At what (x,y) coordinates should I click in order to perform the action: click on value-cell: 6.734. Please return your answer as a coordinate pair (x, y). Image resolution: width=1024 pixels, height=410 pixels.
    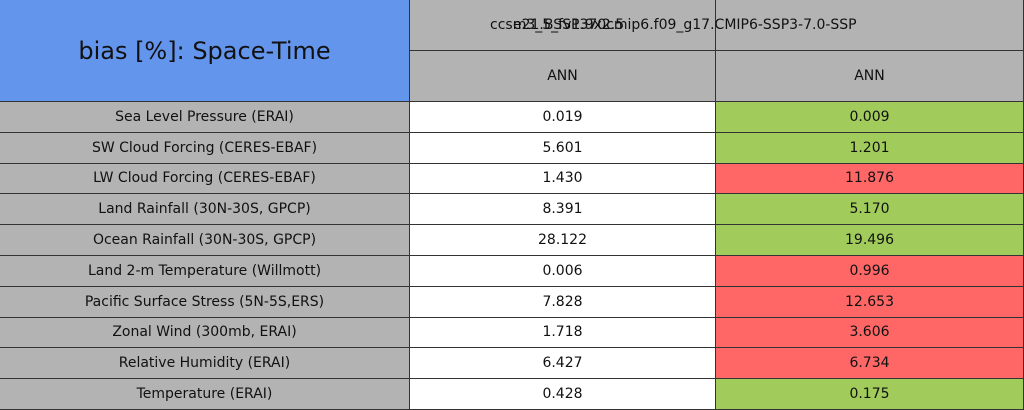
    Looking at the image, I should click on (870, 364).